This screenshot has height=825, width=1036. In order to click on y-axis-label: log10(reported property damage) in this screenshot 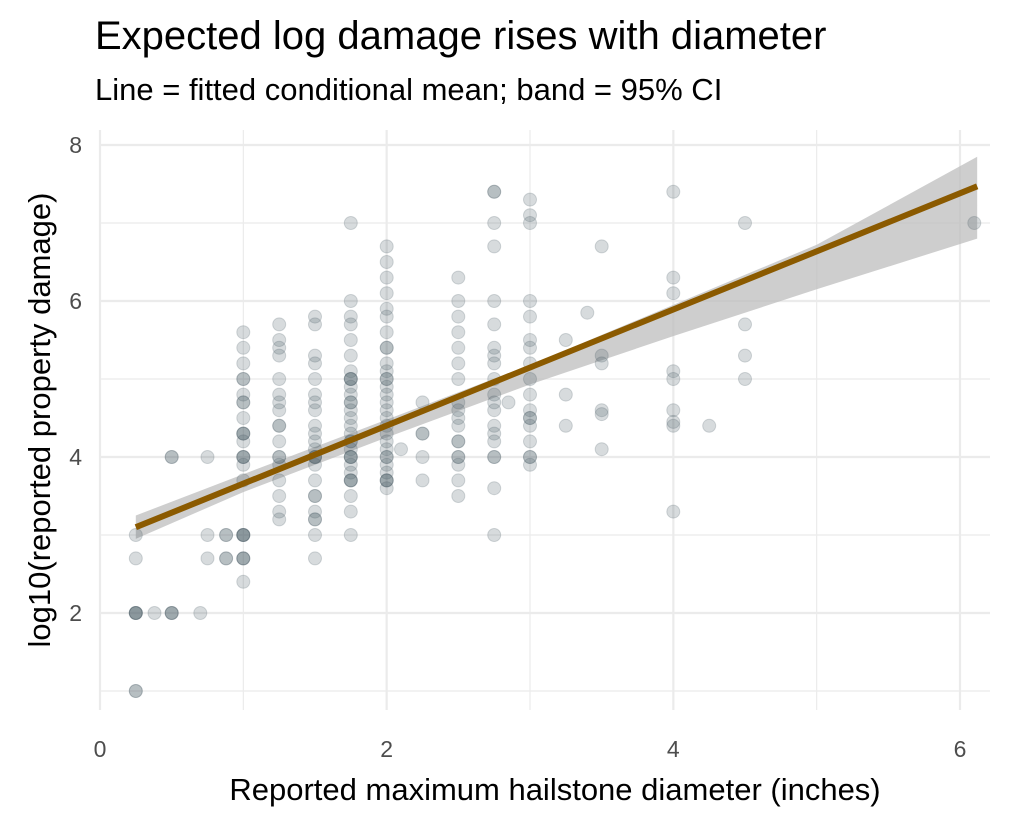, I will do `click(39, 420)`.